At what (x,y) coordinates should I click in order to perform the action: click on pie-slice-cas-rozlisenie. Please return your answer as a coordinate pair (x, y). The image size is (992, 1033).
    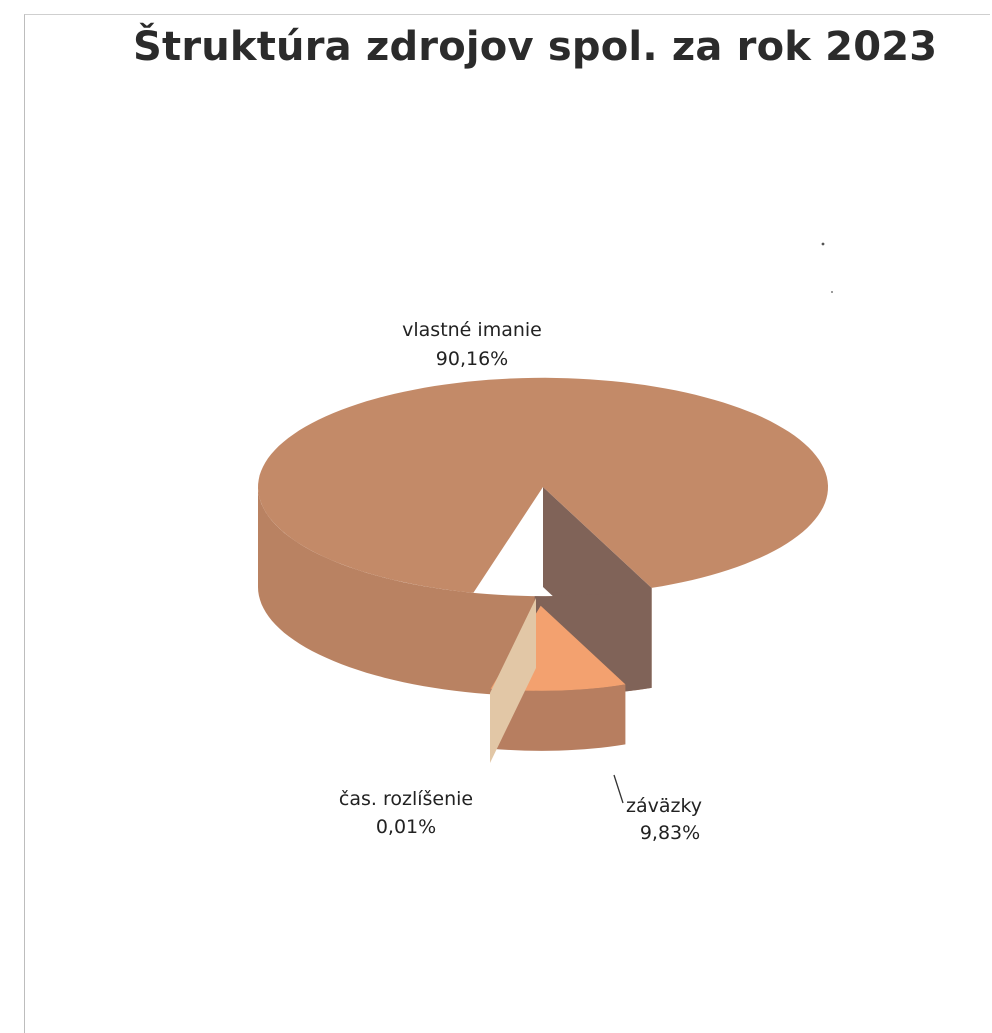
    Looking at the image, I should click on (513, 680).